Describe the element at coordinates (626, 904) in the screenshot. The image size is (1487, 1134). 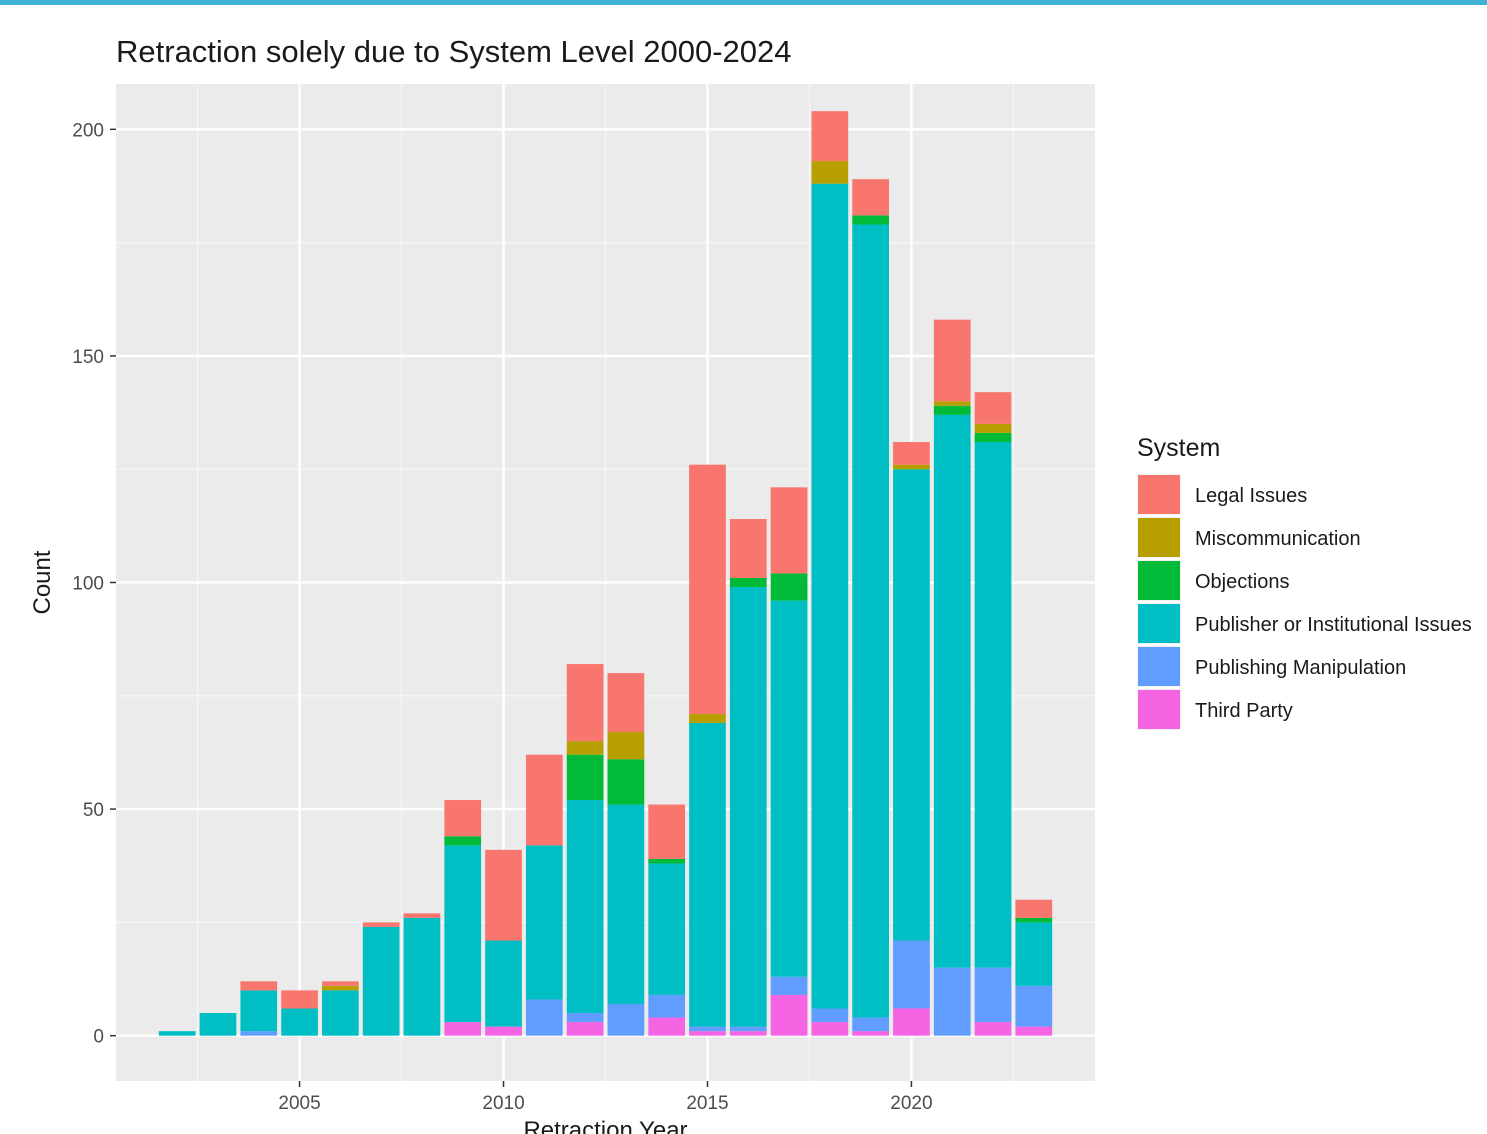
I see `bar-2013-publisher-or-institutional-issues` at that location.